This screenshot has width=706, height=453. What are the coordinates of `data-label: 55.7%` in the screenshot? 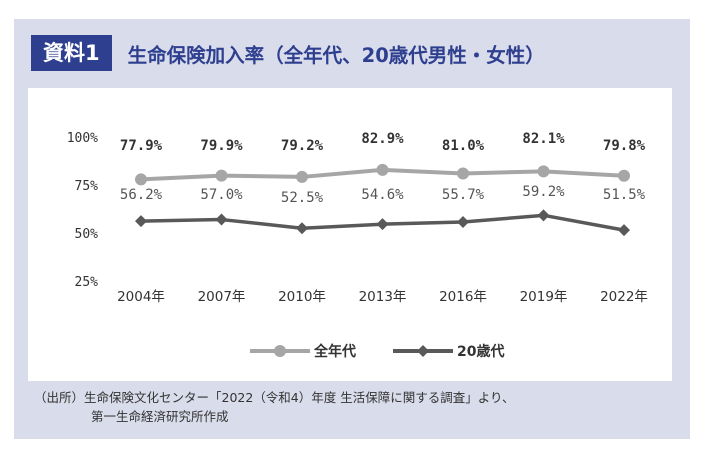 It's located at (463, 195).